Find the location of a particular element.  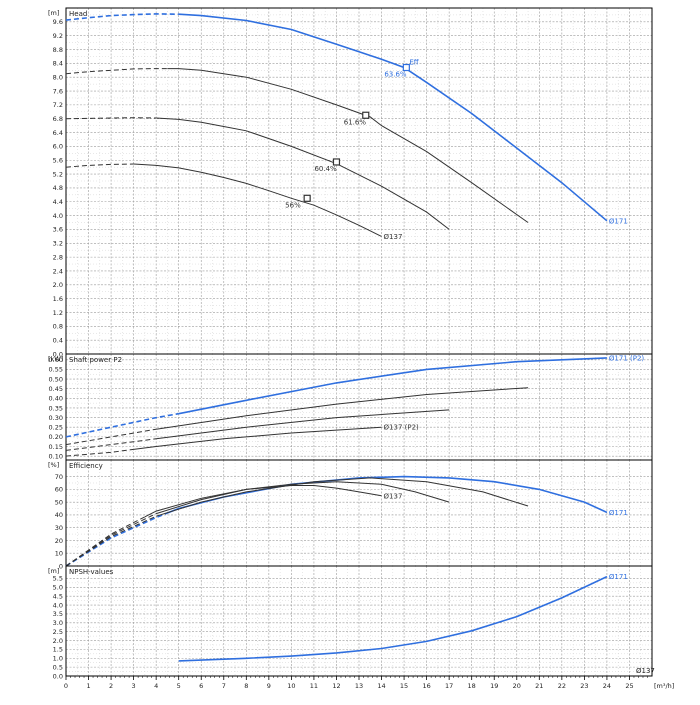

y-tick-label: 3.0 is located at coordinates (58, 623).